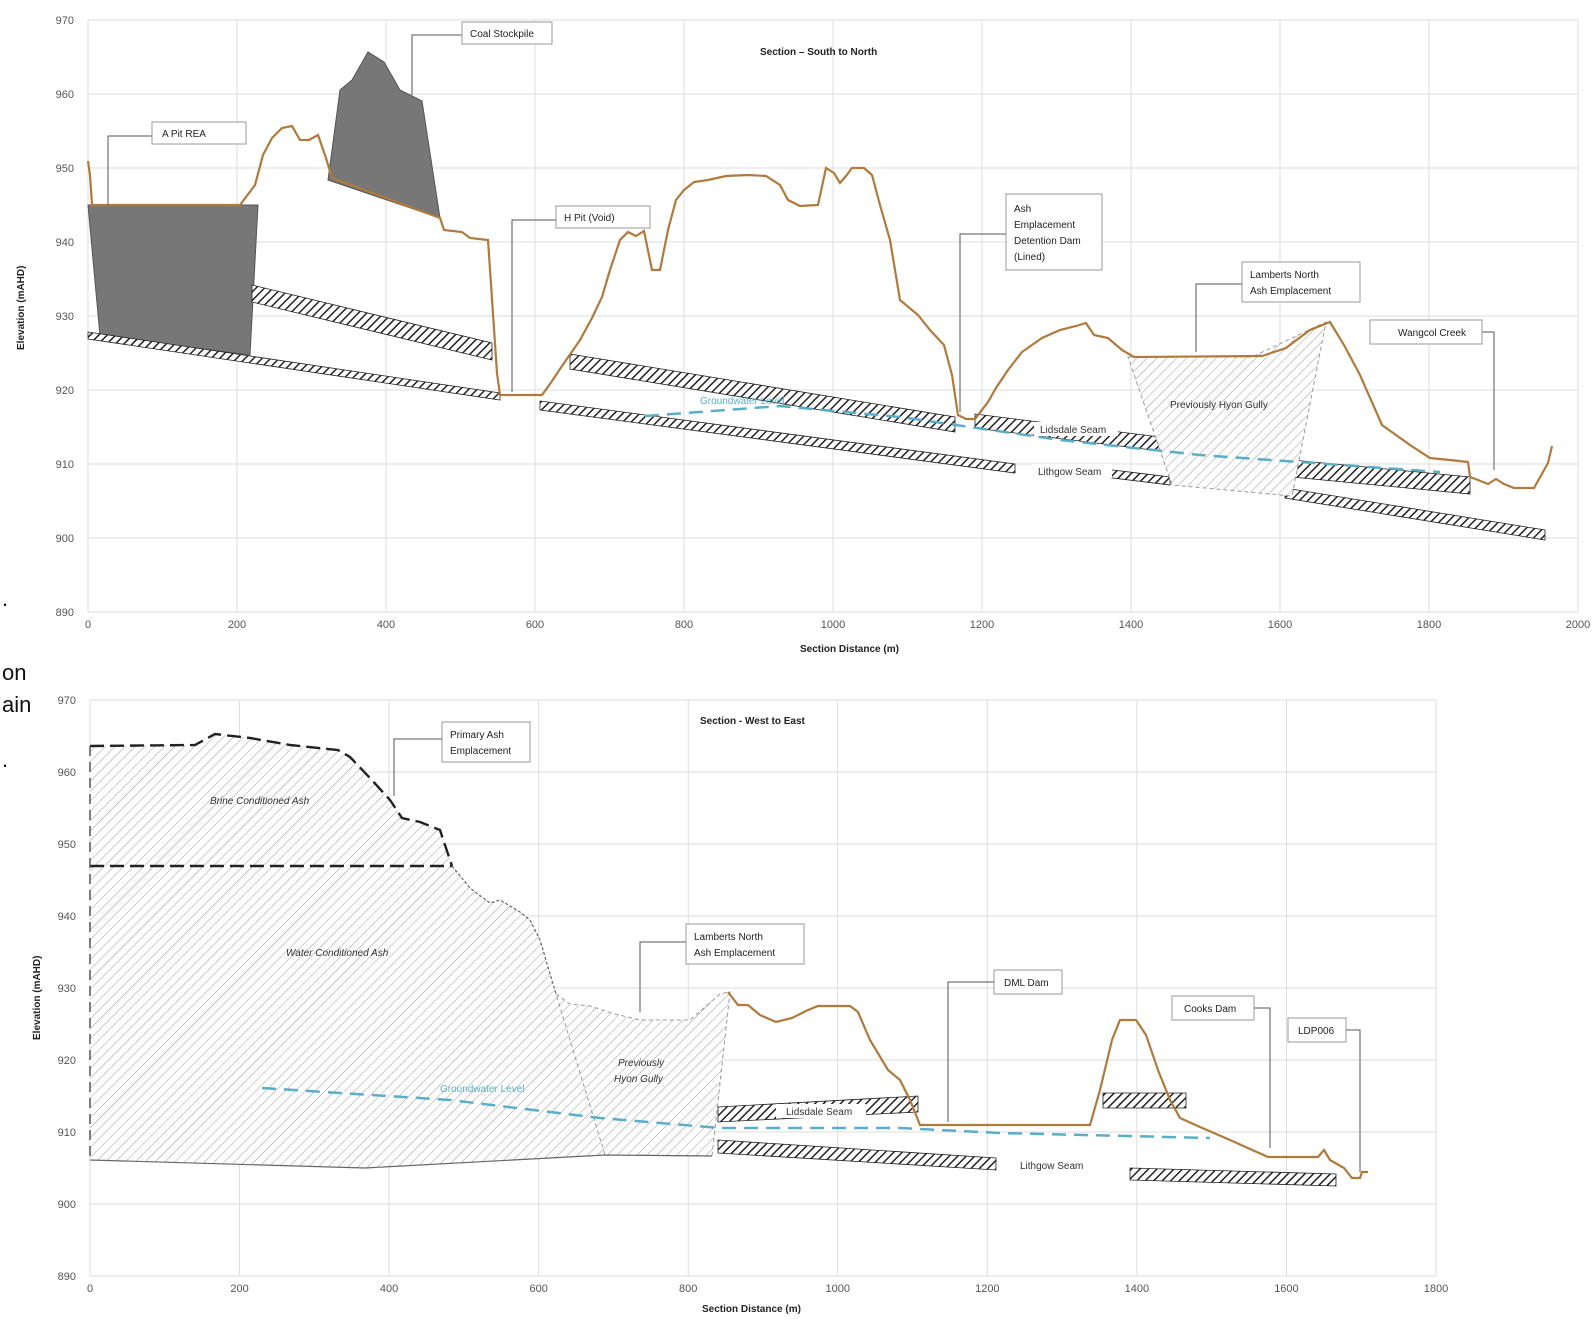 Image resolution: width=1594 pixels, height=1319 pixels. I want to click on chart2-x-tick-label: 0, so click(90, 1289).